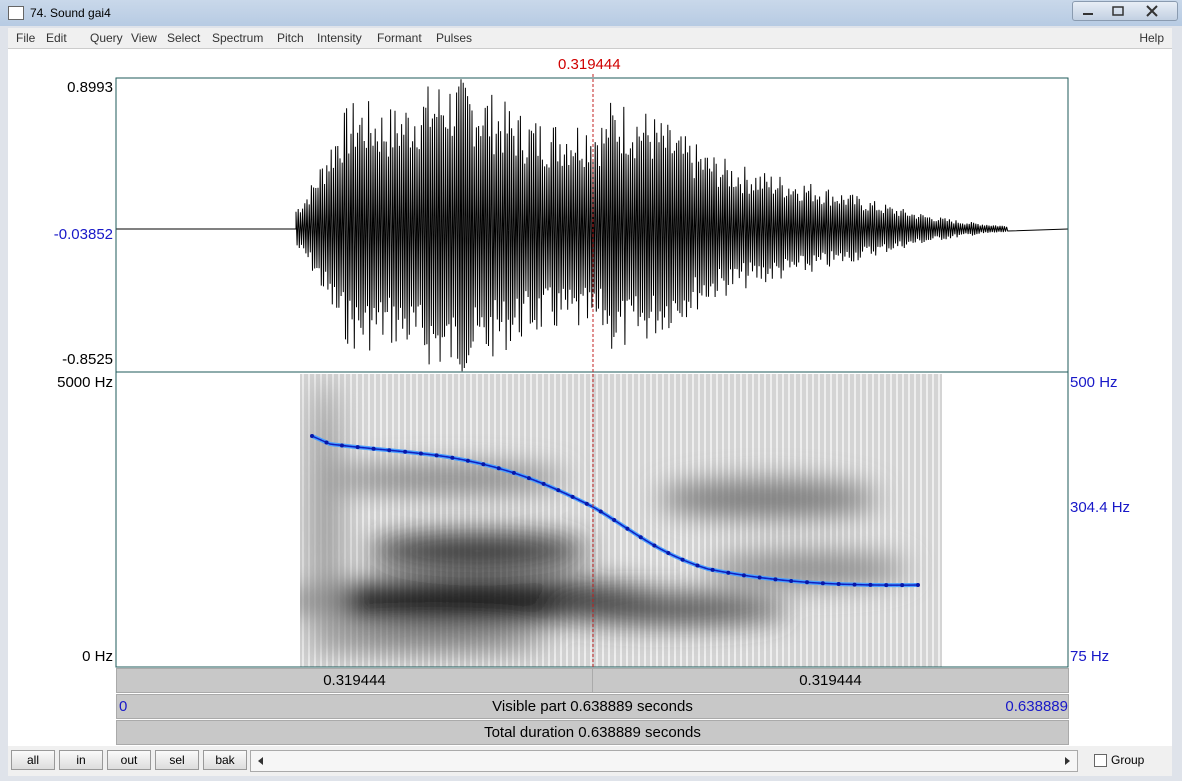  Describe the element at coordinates (144, 38) in the screenshot. I see `menu-item: View` at that location.